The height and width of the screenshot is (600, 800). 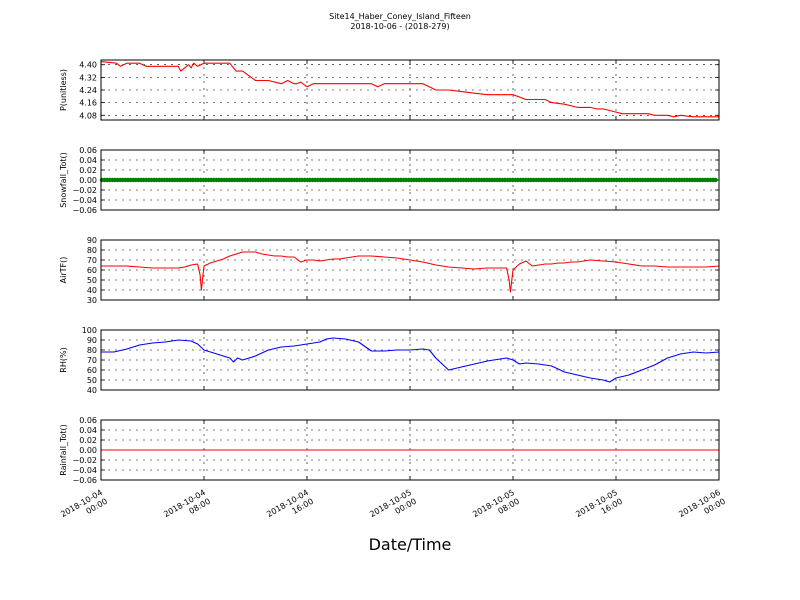 I want to click on y-tick-label: 4.32, so click(x=88, y=77).